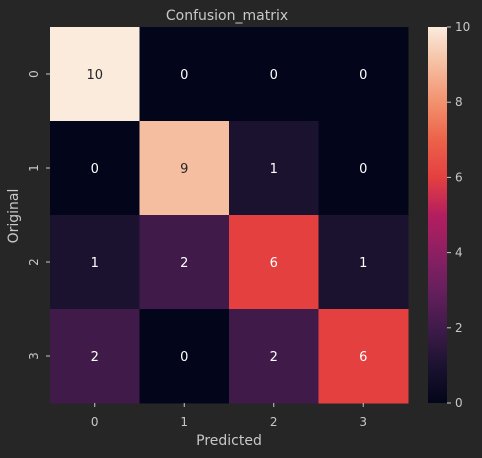  I want to click on colorbar-tick-label: 10, so click(462, 27).